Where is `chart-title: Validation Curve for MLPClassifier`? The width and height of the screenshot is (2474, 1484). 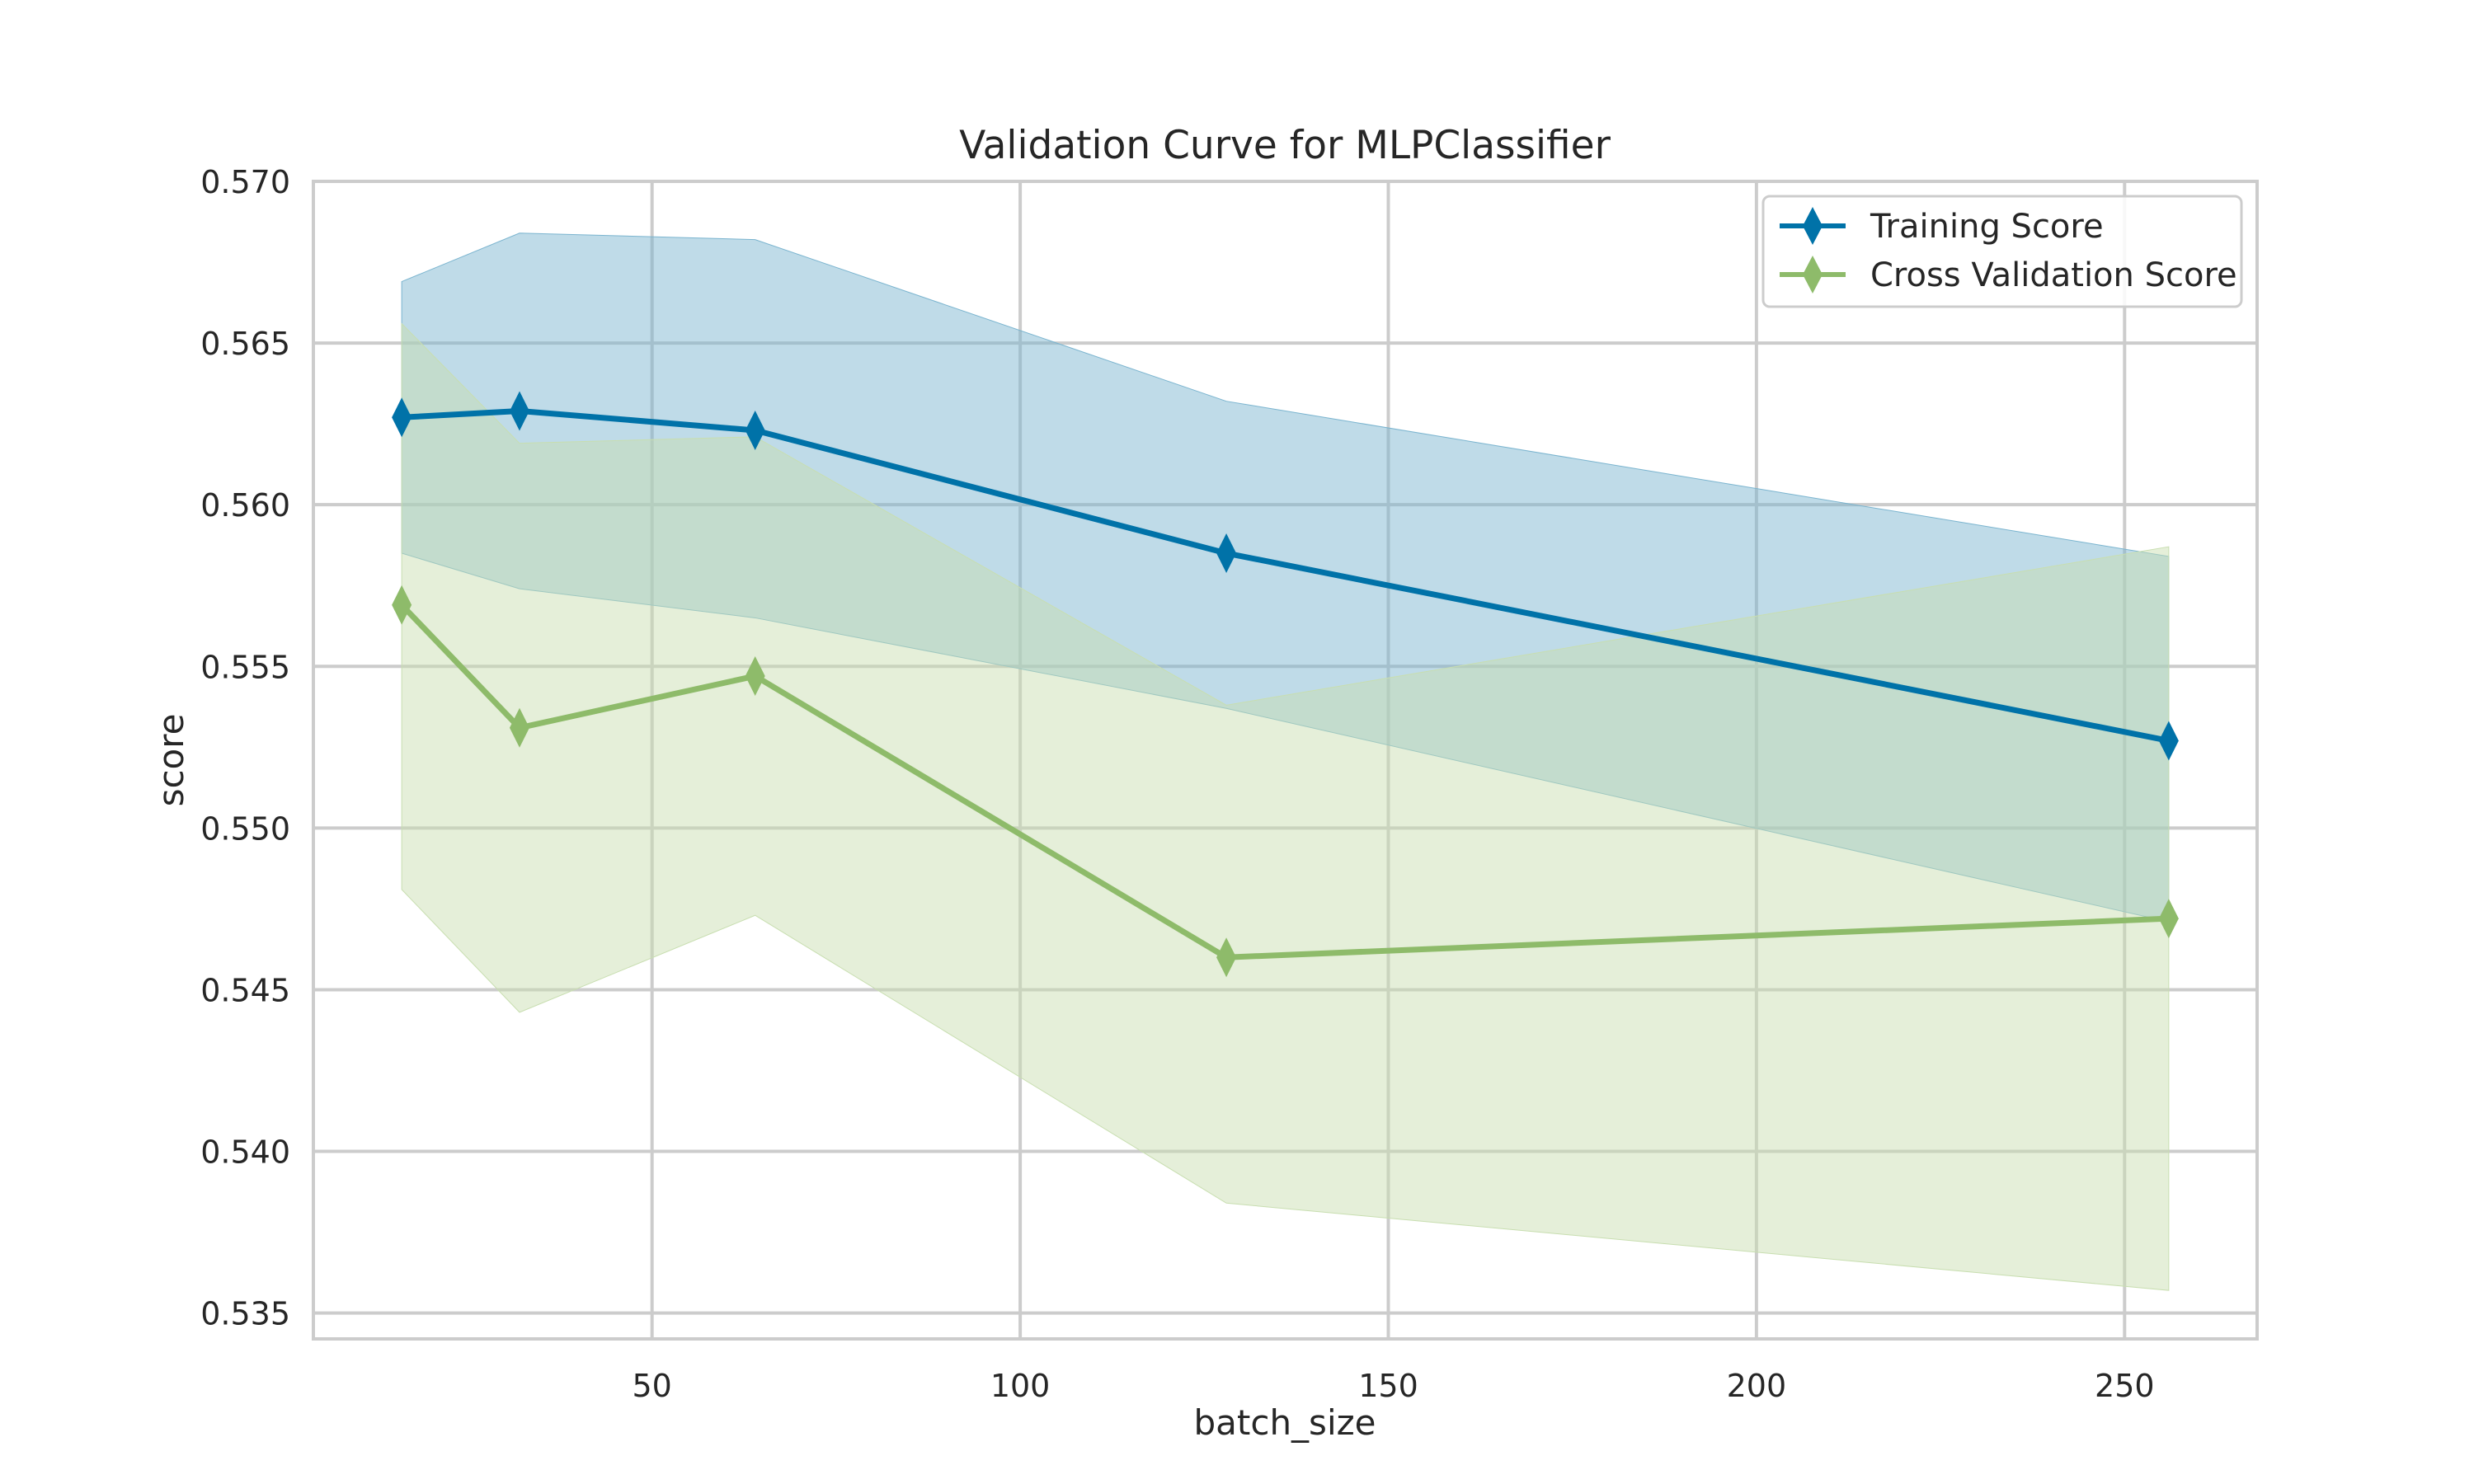
chart-title: Validation Curve for MLPClassifier is located at coordinates (1285, 145).